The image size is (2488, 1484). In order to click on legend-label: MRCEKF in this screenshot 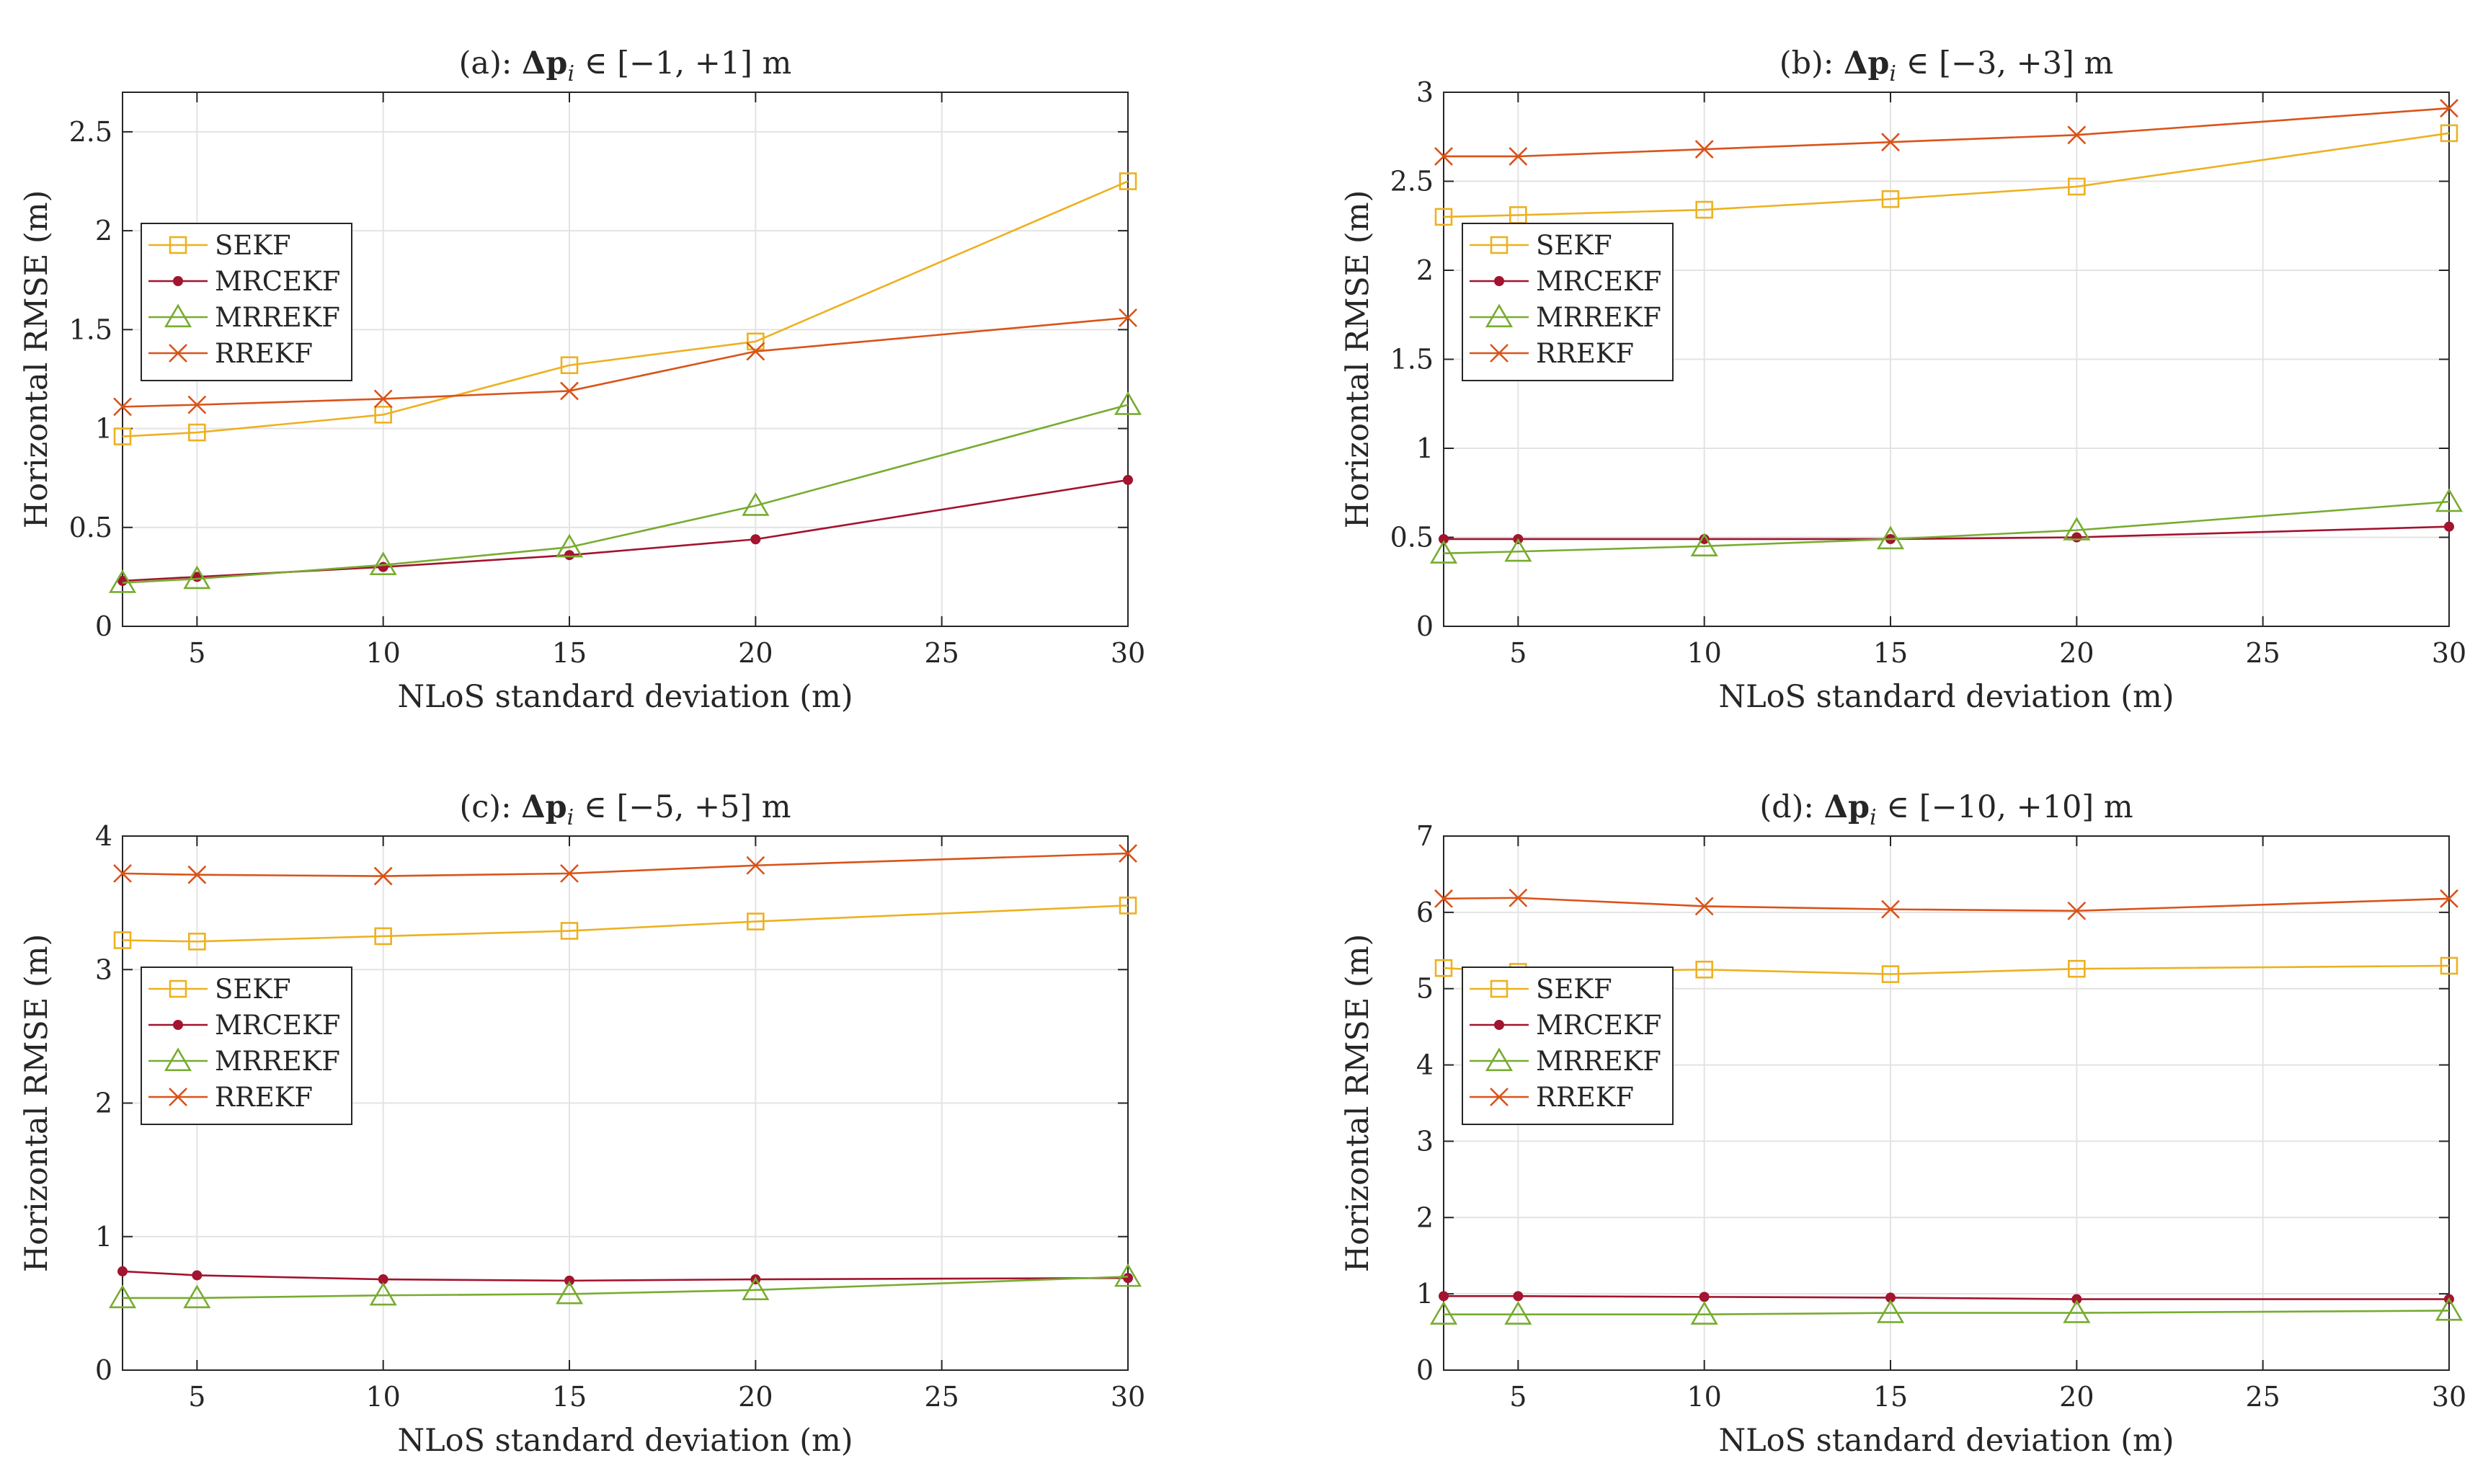, I will do `click(1598, 281)`.